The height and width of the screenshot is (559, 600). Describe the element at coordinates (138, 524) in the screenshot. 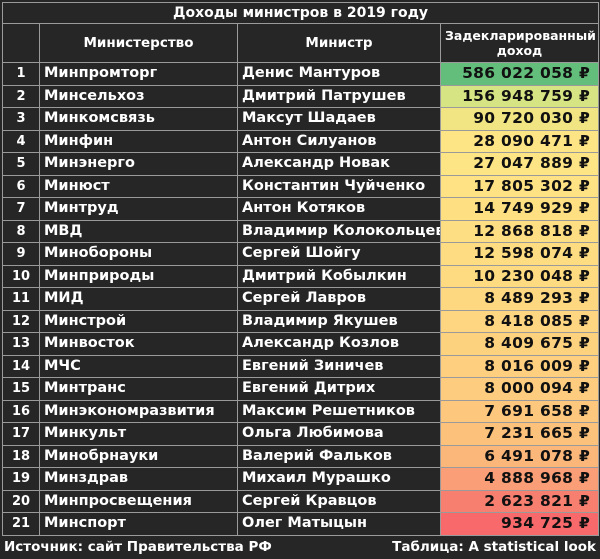

I see `row-ministry: Минспорт` at that location.